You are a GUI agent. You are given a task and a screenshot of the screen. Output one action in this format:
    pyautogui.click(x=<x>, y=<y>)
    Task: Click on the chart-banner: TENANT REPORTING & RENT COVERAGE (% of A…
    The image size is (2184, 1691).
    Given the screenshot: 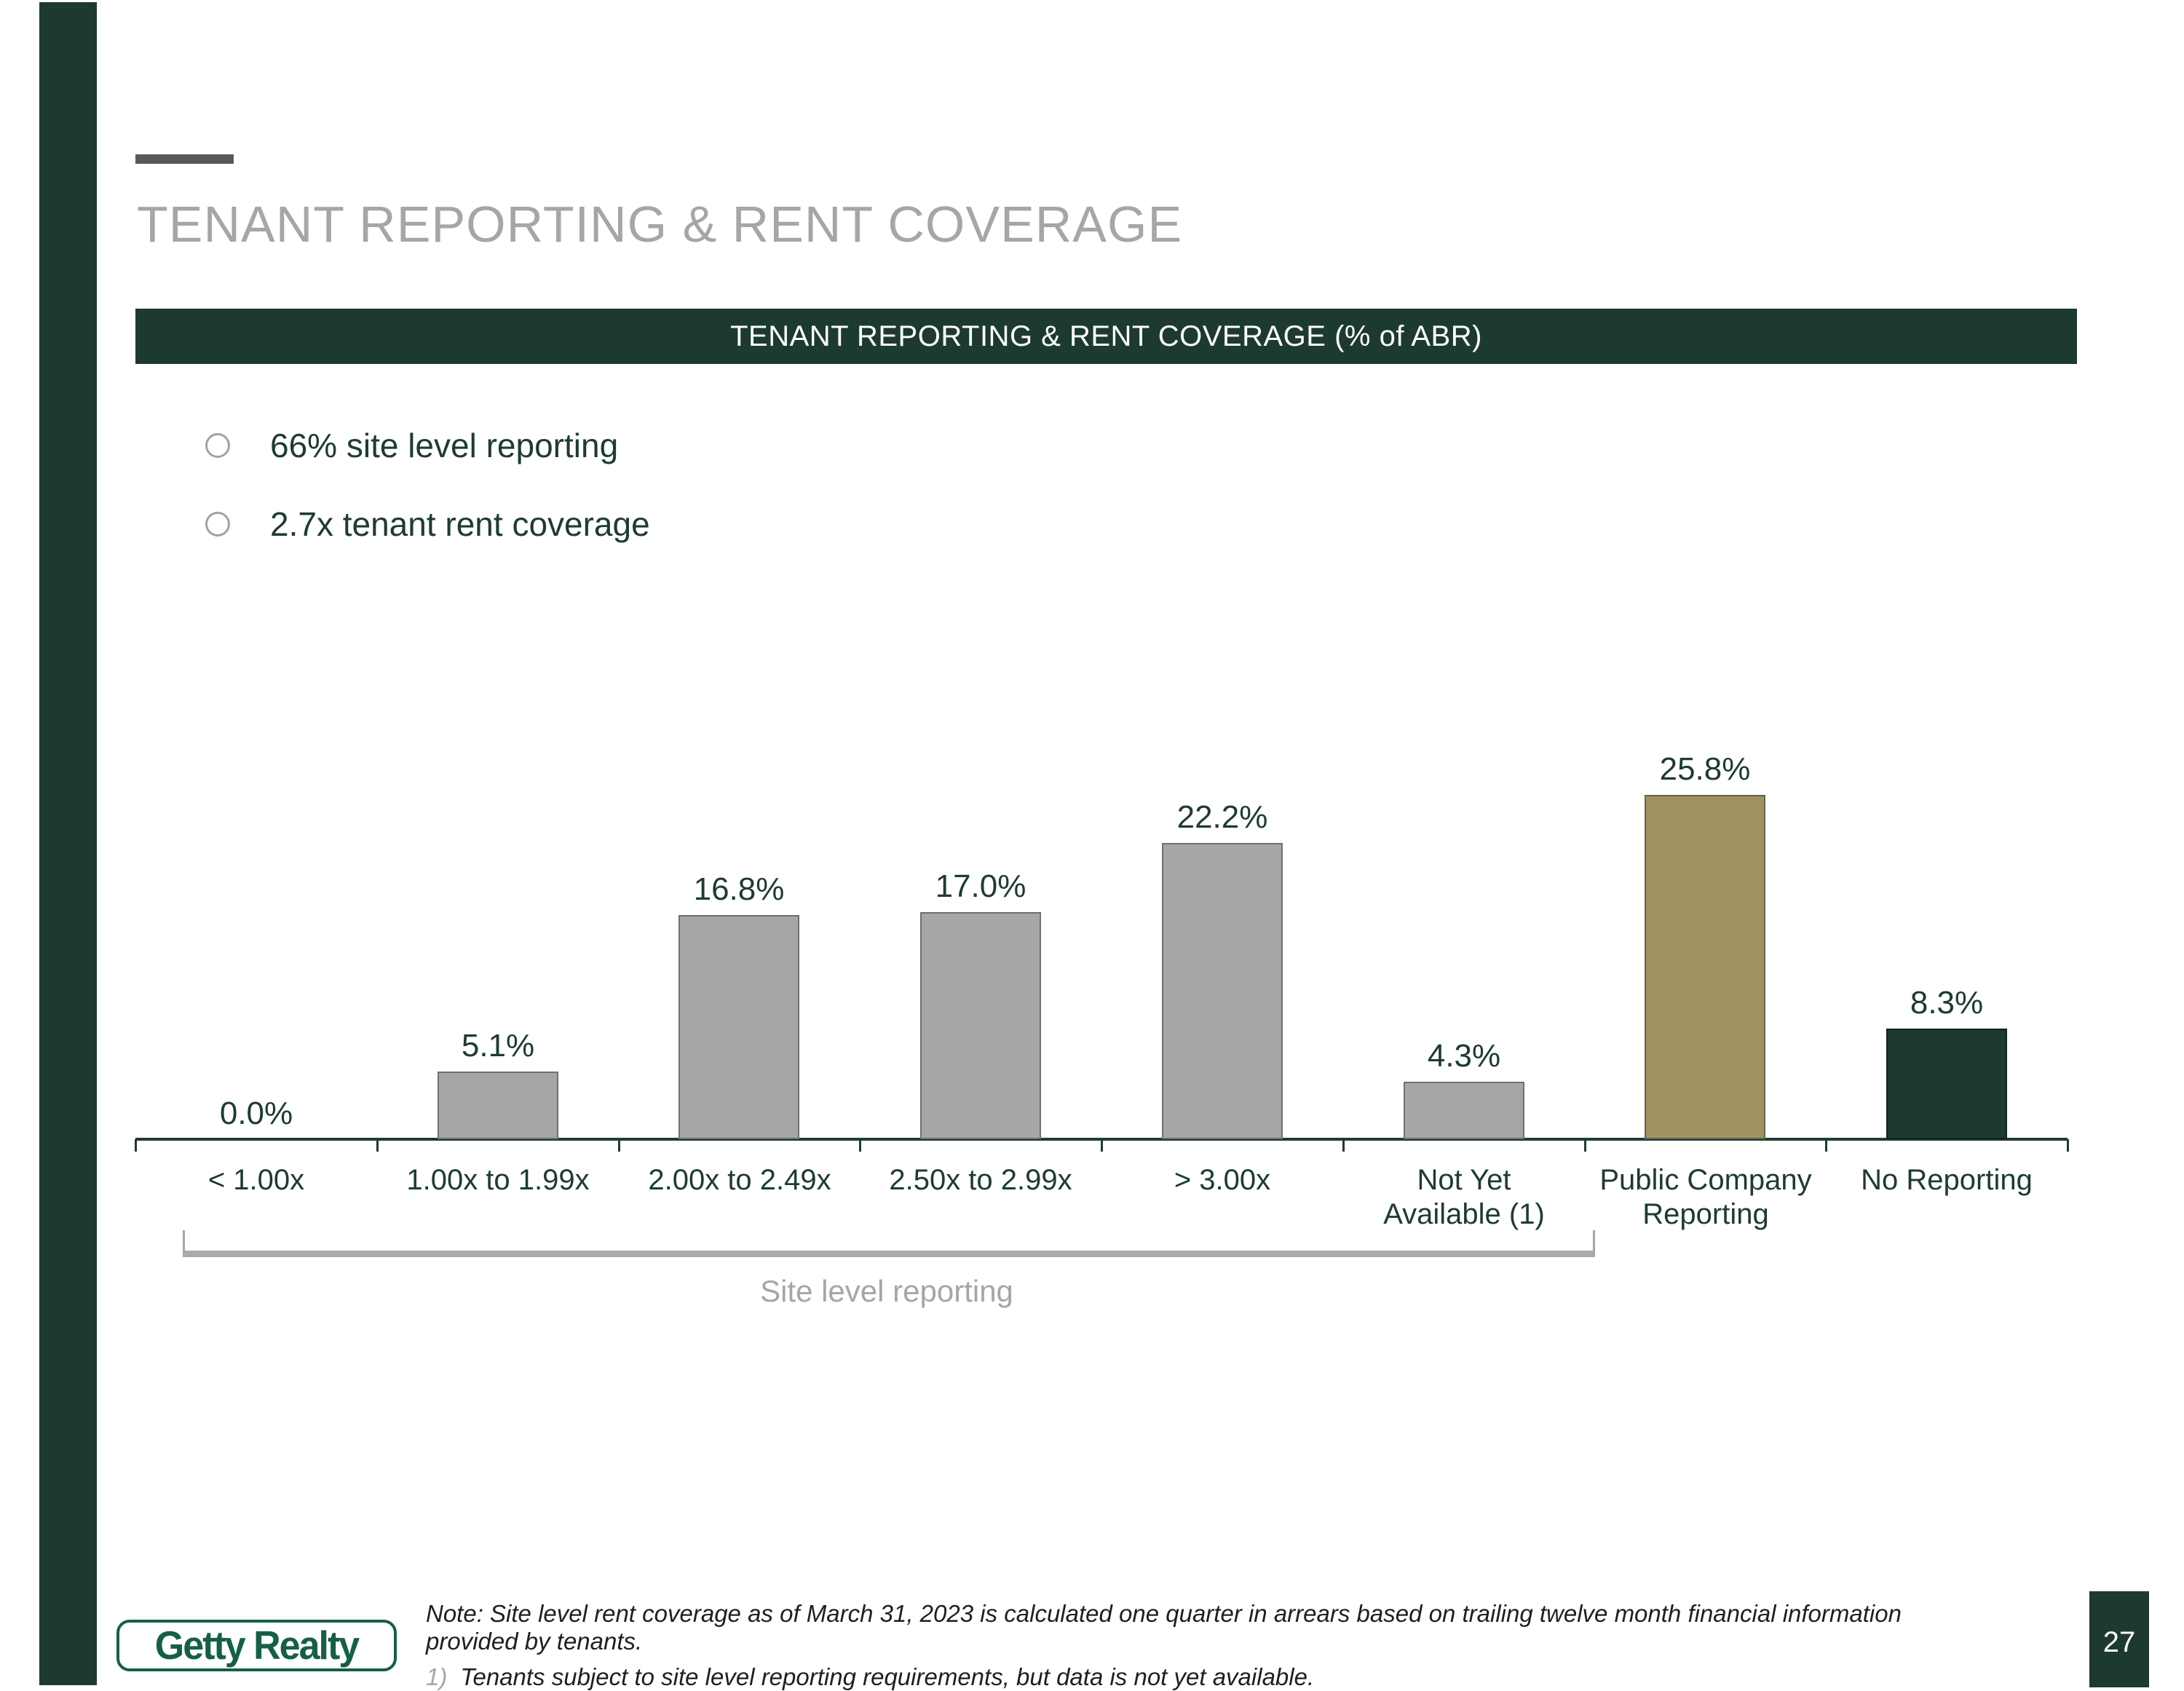 What is the action you would take?
    pyautogui.click(x=1106, y=337)
    